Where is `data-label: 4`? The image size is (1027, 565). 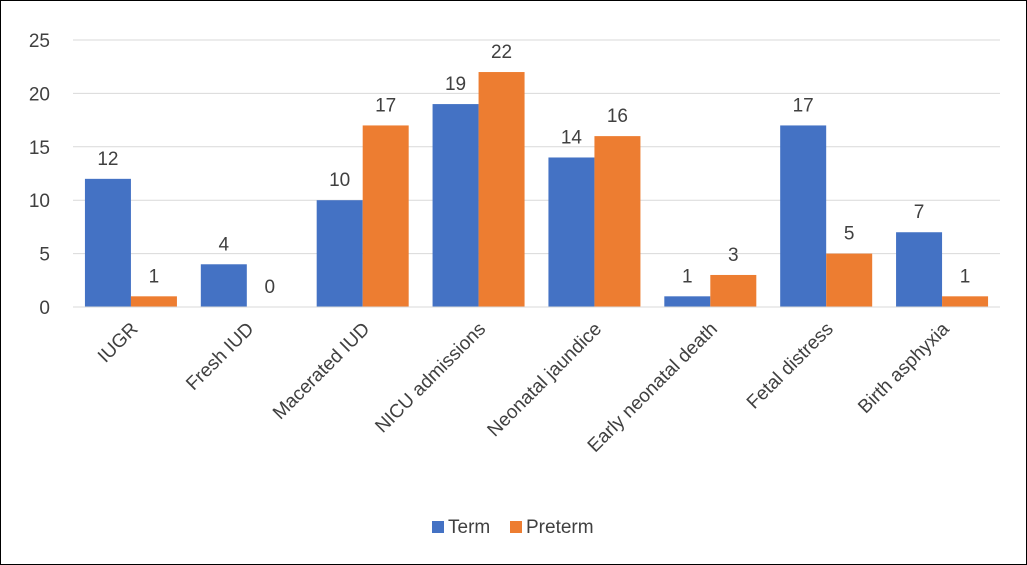 data-label: 4 is located at coordinates (224, 244).